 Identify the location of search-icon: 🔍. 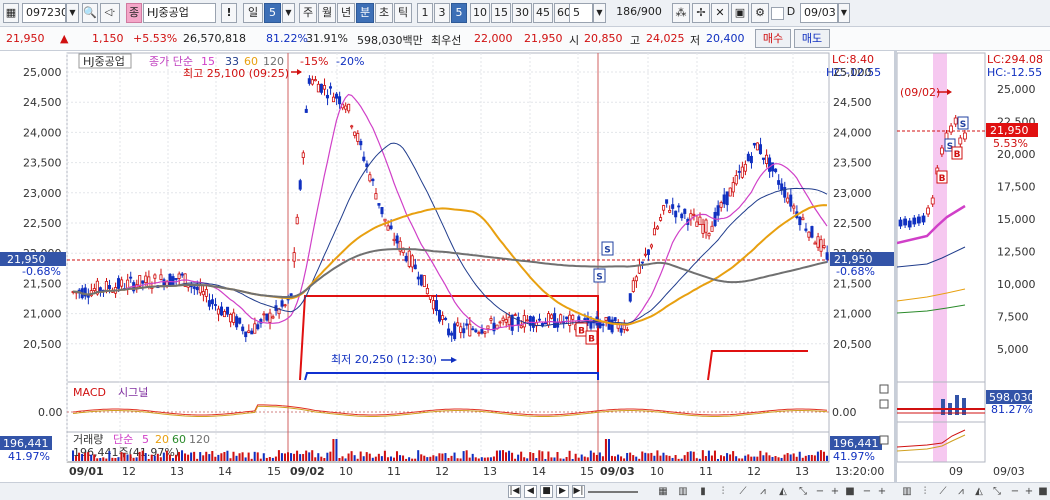
(90, 13).